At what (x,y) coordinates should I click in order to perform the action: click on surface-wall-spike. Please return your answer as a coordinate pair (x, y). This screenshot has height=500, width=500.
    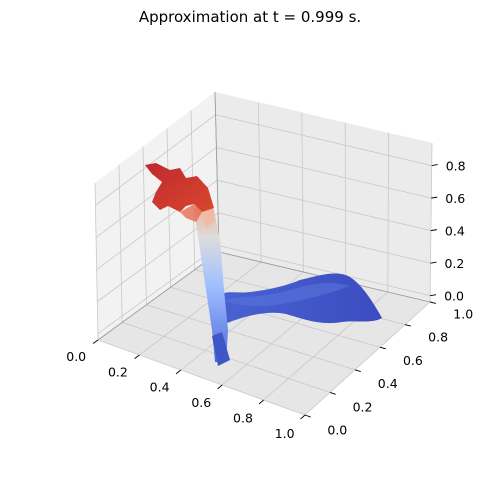
    Looking at the image, I should click on (221, 349).